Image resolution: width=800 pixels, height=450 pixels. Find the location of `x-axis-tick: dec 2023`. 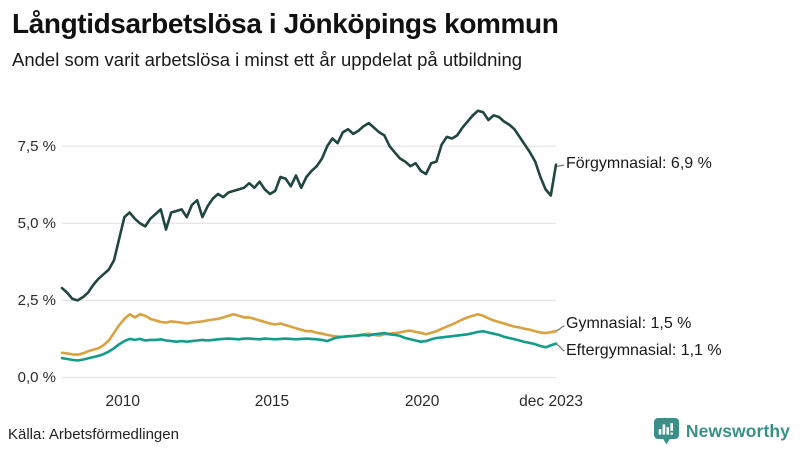

x-axis-tick: dec 2023 is located at coordinates (551, 401).